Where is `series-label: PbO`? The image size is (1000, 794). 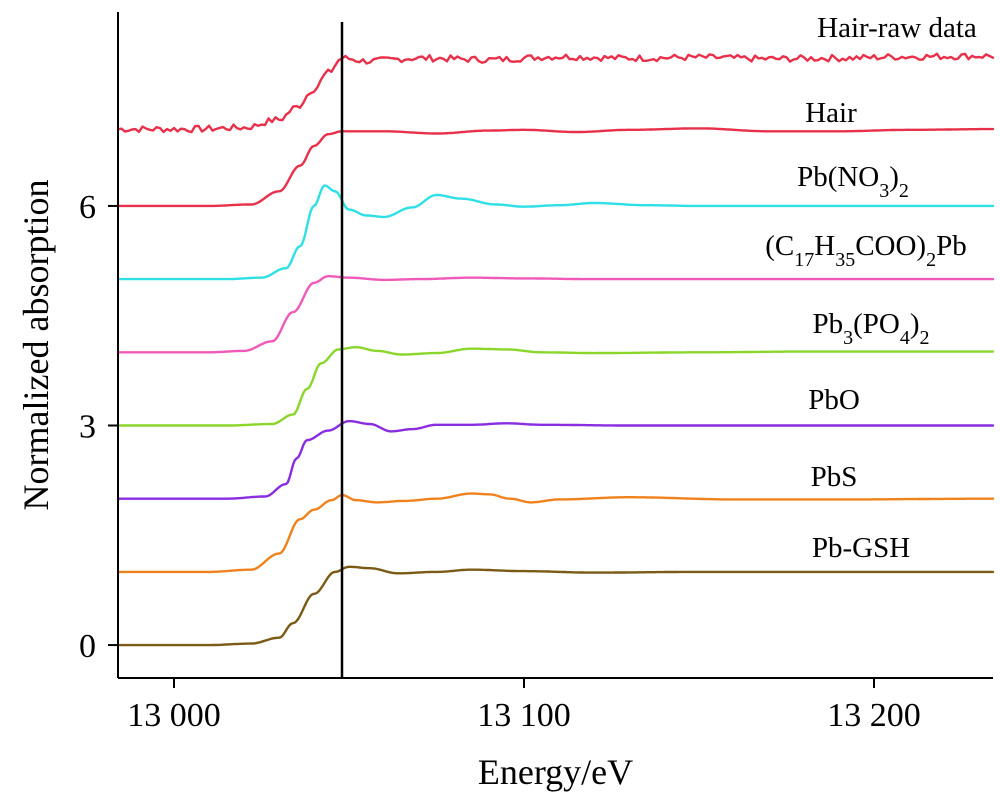 series-label: PbO is located at coordinates (834, 400).